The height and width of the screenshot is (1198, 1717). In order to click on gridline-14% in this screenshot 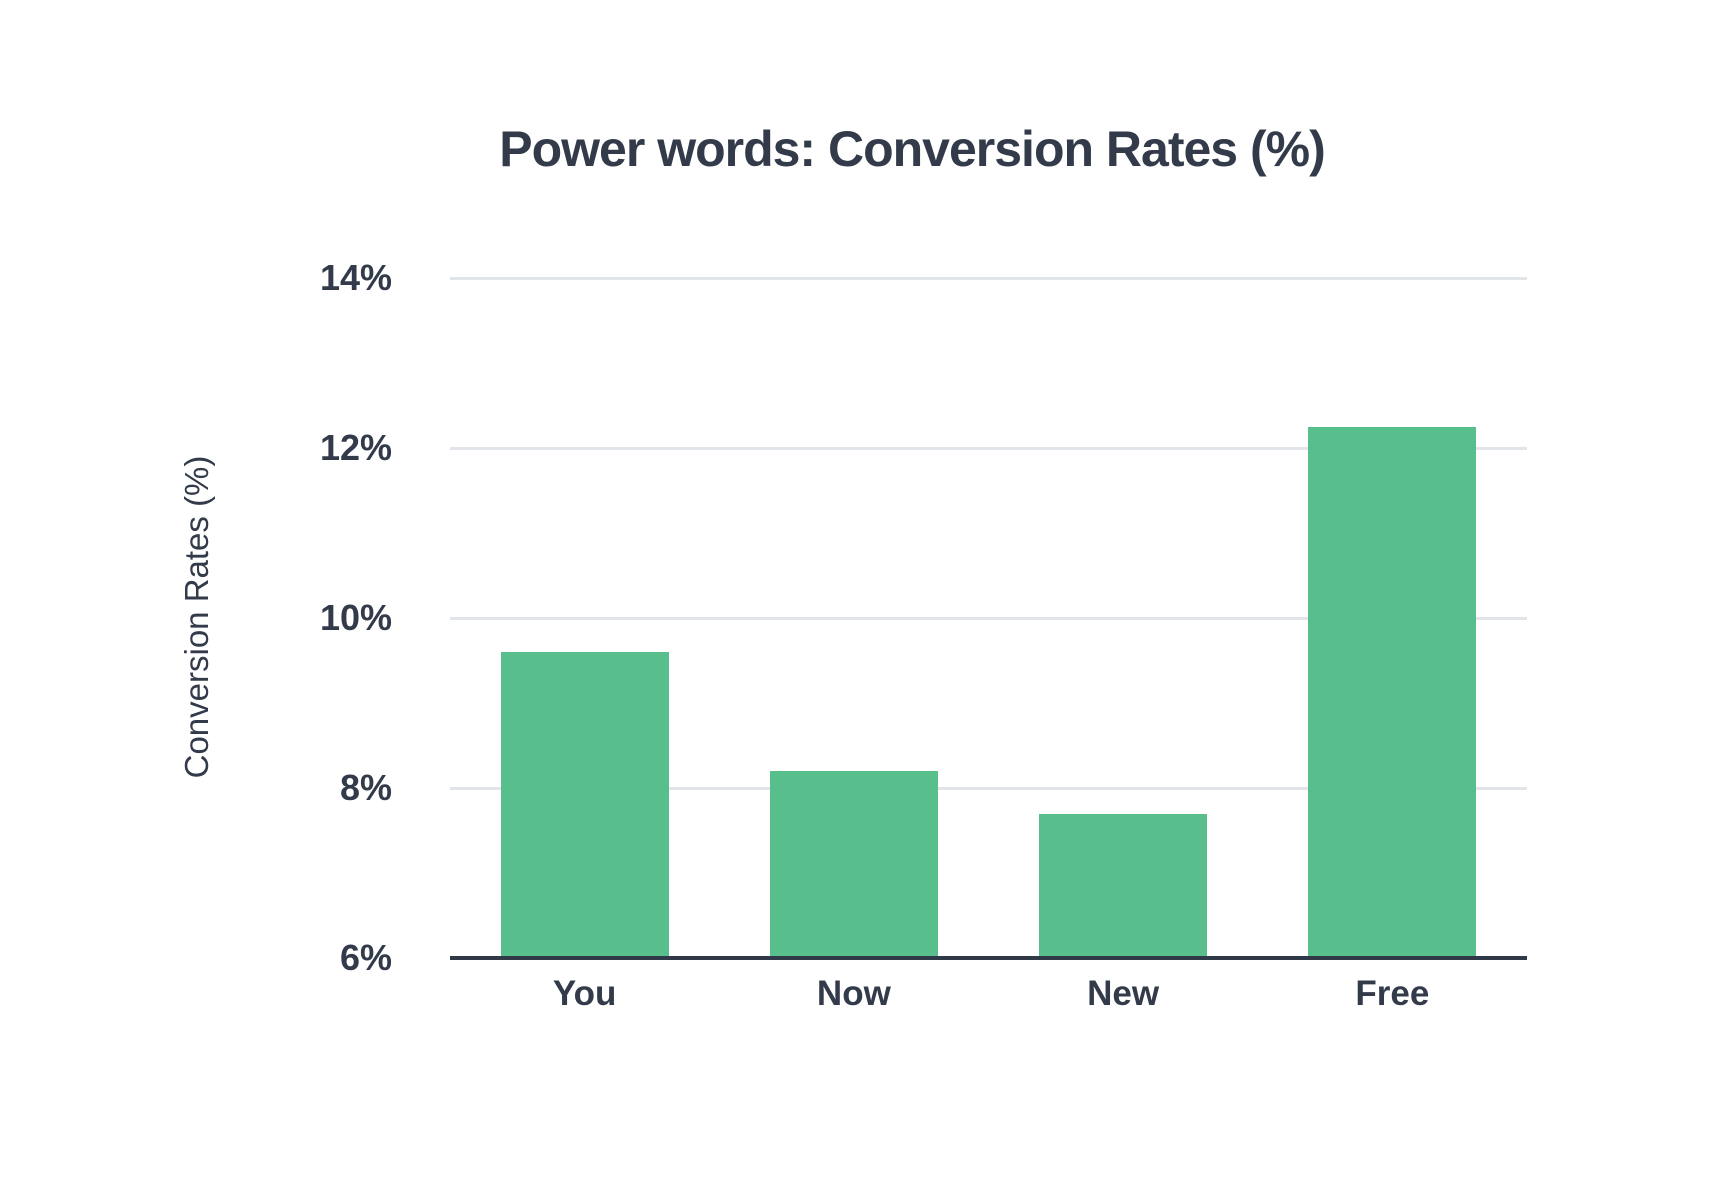, I will do `click(988, 278)`.